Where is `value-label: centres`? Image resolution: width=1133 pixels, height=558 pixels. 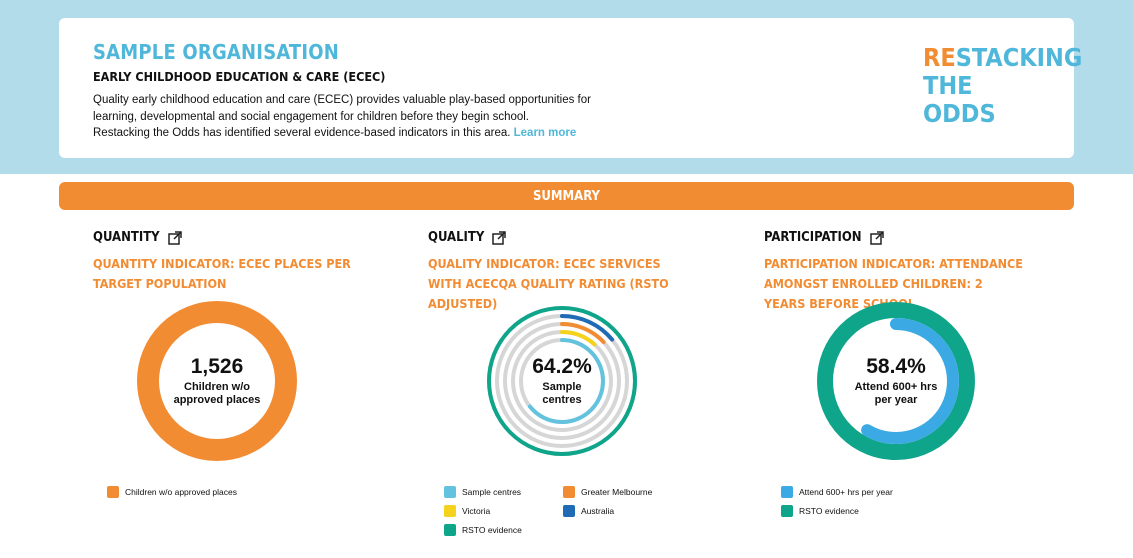
value-label: centres is located at coordinates (562, 400).